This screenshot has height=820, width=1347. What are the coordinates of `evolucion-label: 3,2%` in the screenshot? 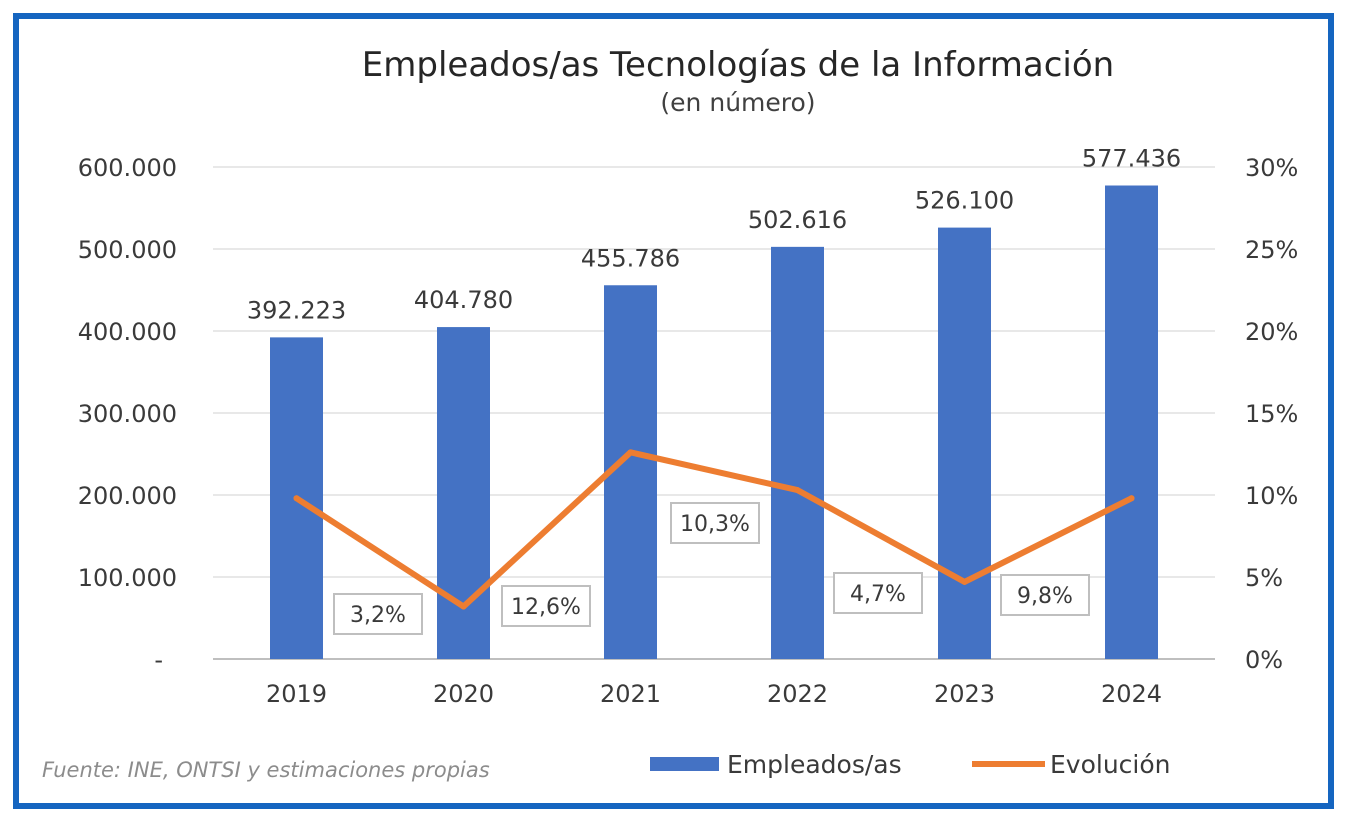 It's located at (378, 614).